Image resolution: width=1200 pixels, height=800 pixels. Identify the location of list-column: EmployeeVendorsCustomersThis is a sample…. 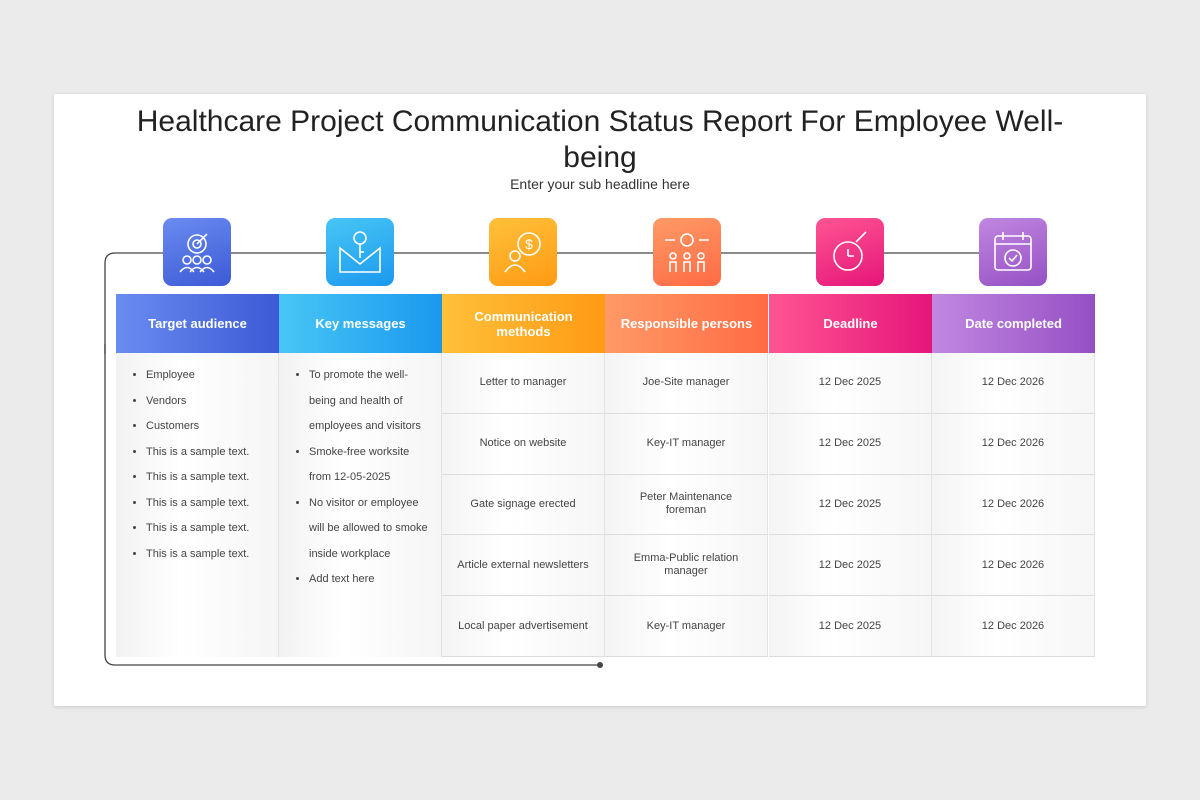
(197, 505).